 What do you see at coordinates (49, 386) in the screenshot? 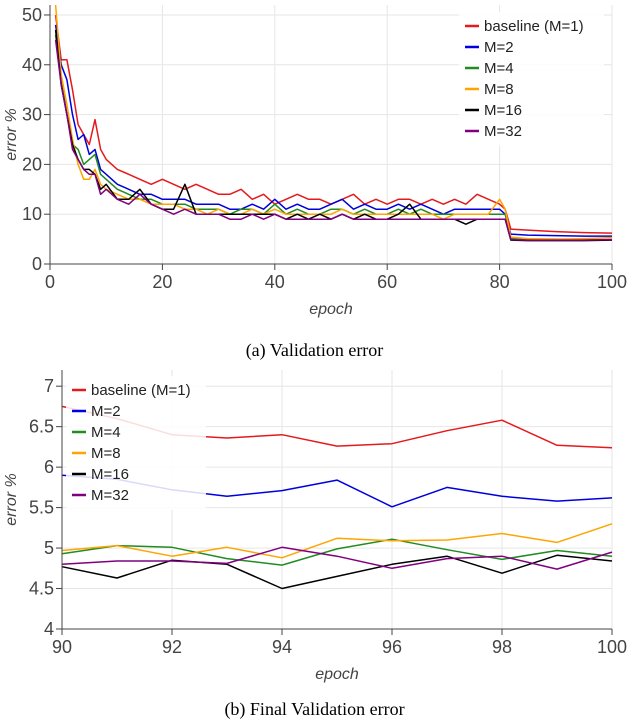
I see `y-tick-label: 7` at bounding box center [49, 386].